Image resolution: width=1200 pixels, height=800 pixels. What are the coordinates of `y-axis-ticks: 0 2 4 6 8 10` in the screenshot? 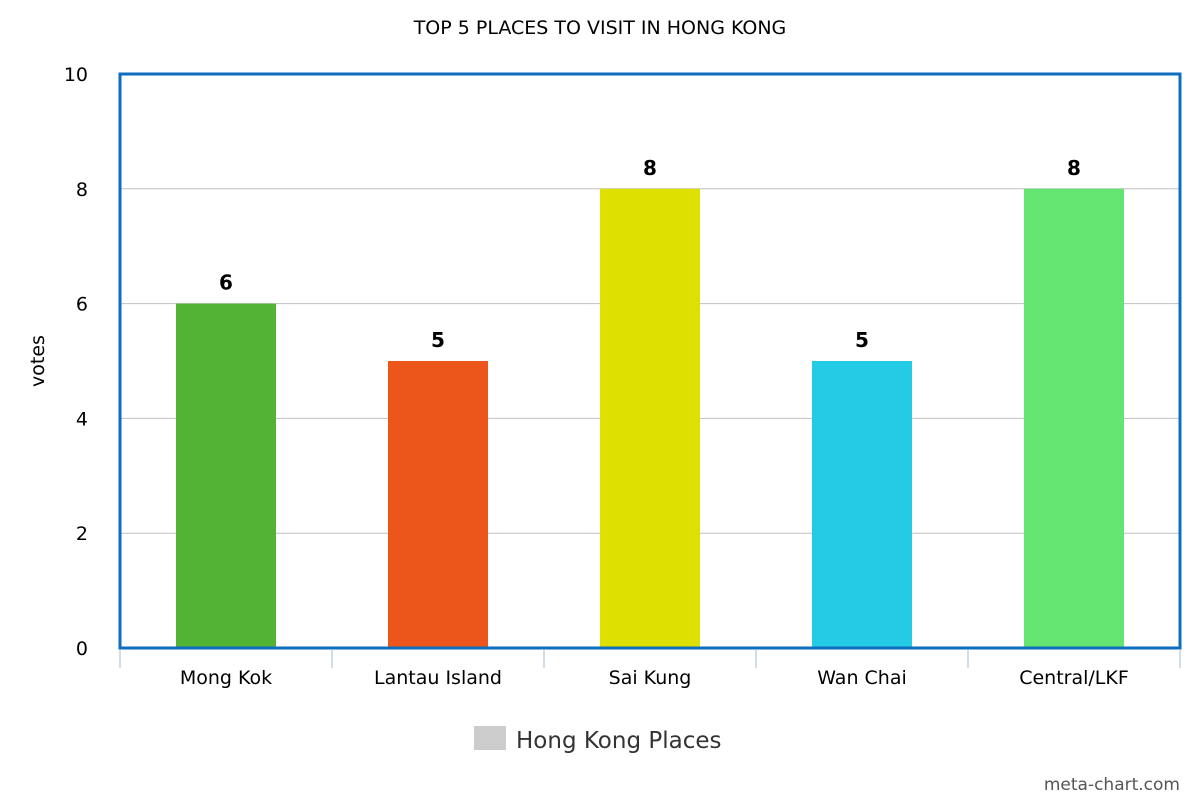 It's located at (76, 362).